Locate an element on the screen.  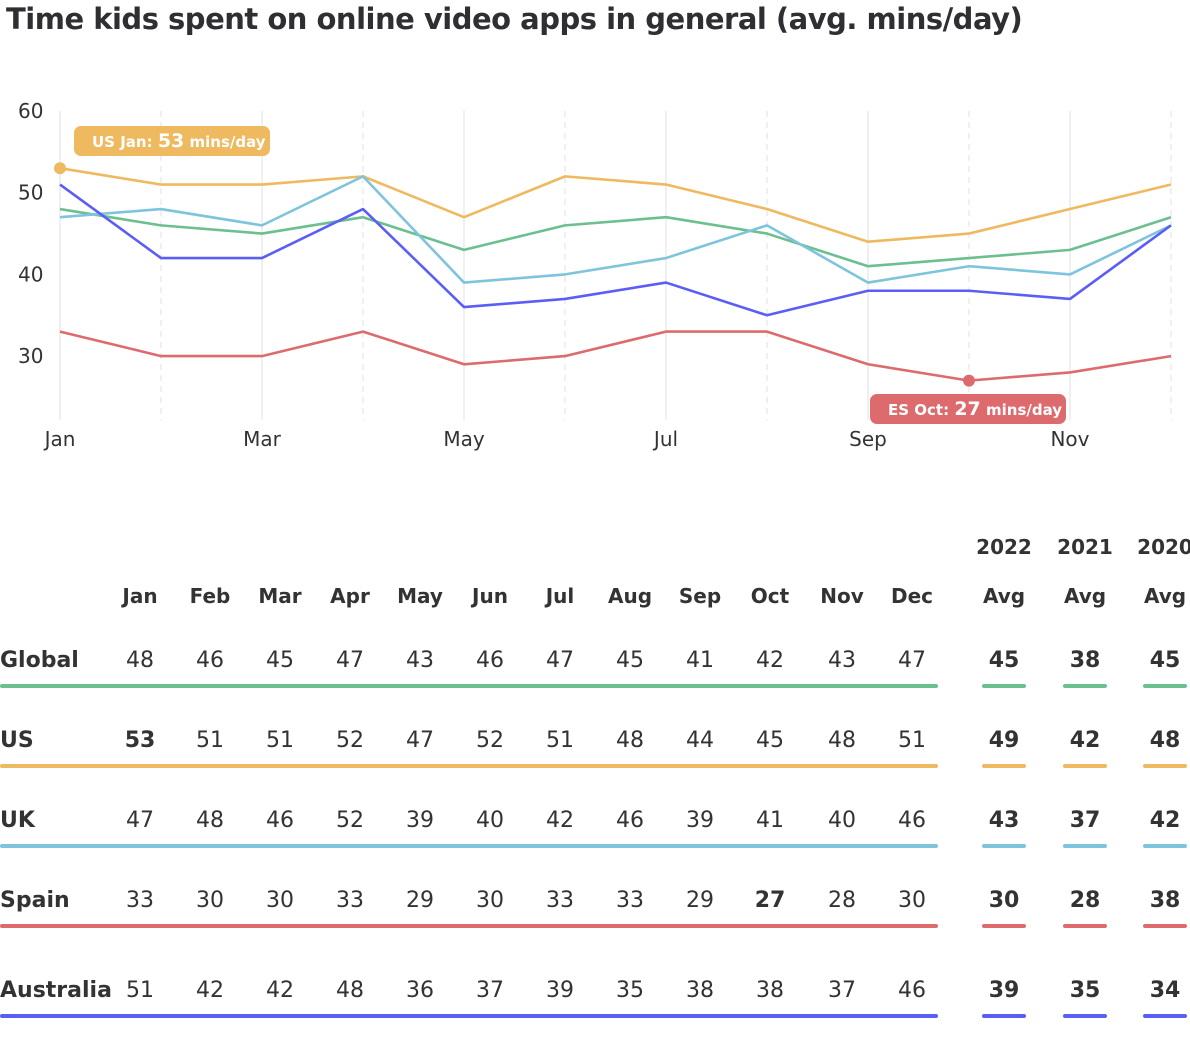
table-cell: 53 is located at coordinates (140, 740).